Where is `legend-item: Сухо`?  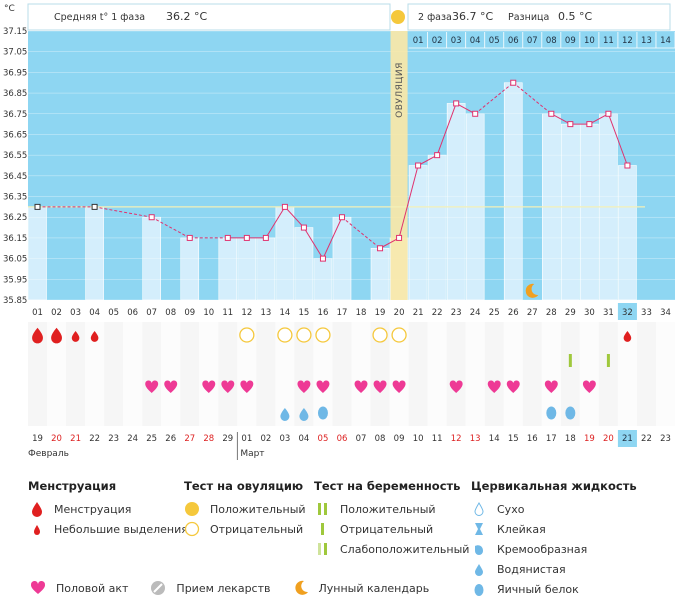
legend-item: Сухо is located at coordinates (554, 509).